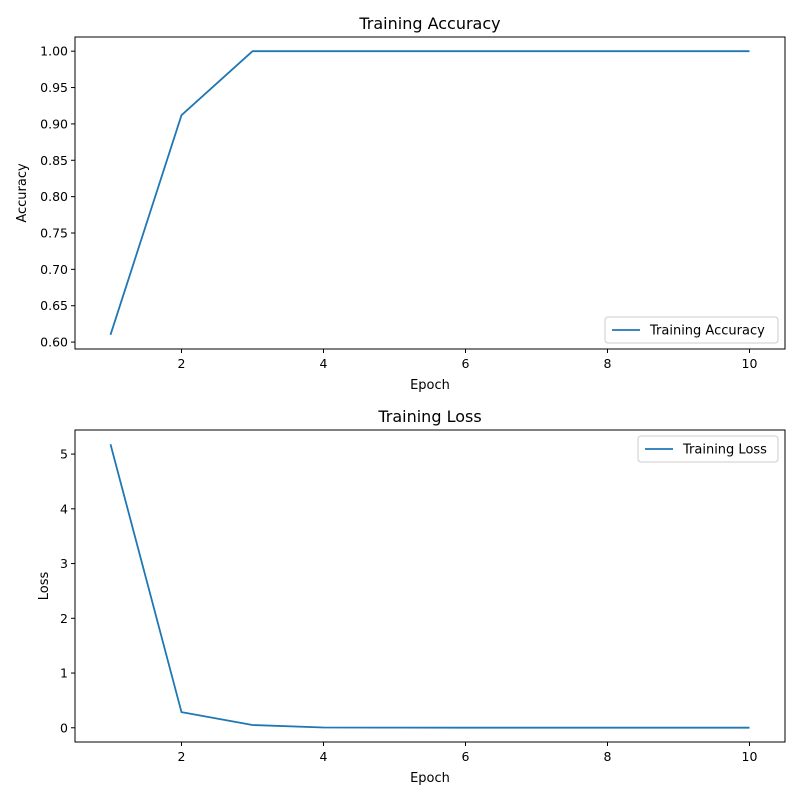  Describe the element at coordinates (67, 591) in the screenshot. I see `loss-y-ticks: 0 1 2 3 4 5` at that location.